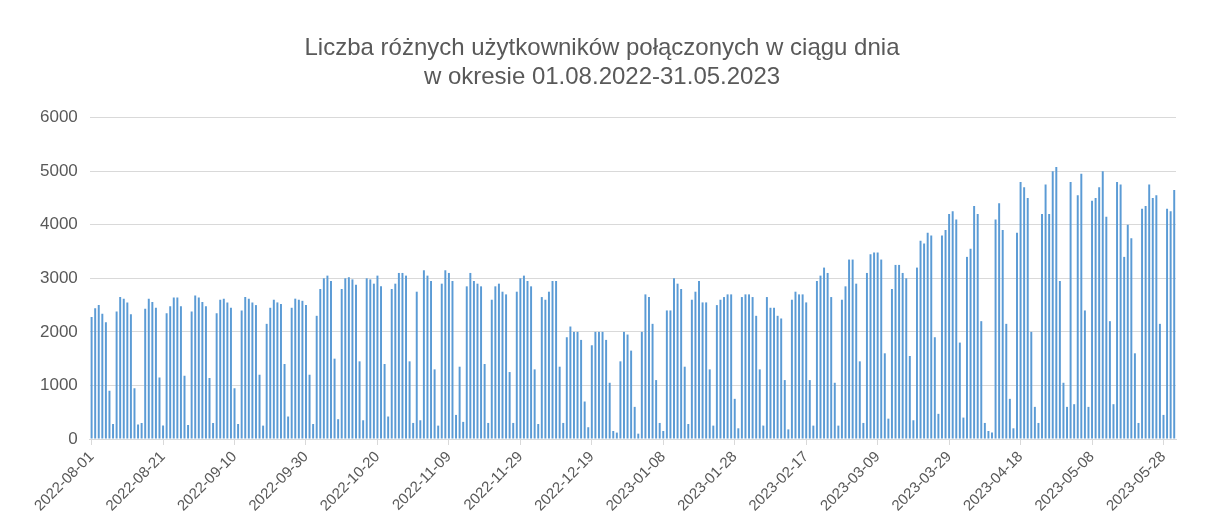 The height and width of the screenshot is (532, 1224). Describe the element at coordinates (73, 438) in the screenshot. I see `y-tick-label: 0` at that location.